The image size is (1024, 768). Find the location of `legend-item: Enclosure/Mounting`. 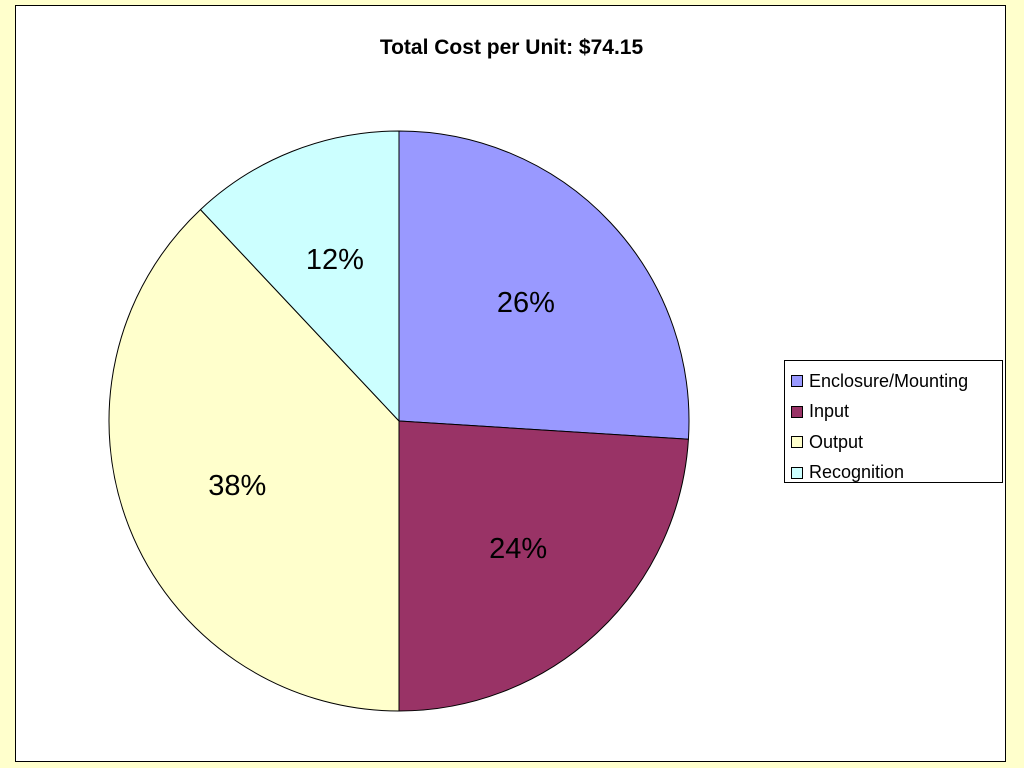

legend-item: Enclosure/Mounting is located at coordinates (896, 381).